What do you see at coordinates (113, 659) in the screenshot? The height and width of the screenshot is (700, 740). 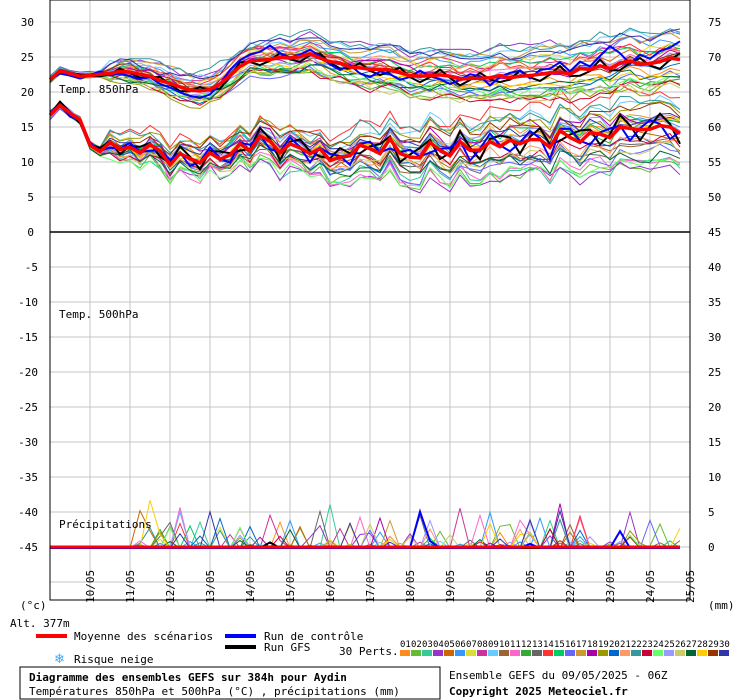 I see `legend-snow-label: Risque neige` at bounding box center [113, 659].